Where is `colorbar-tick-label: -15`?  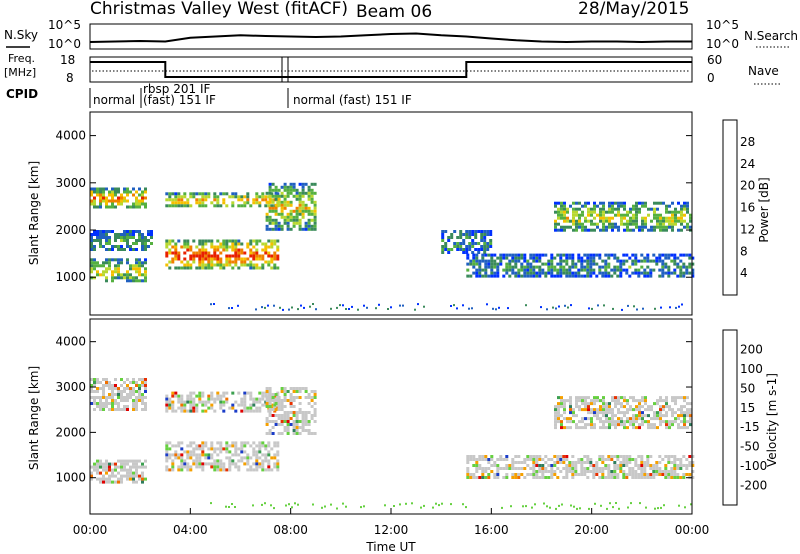 colorbar-tick-label: -15 is located at coordinates (750, 427).